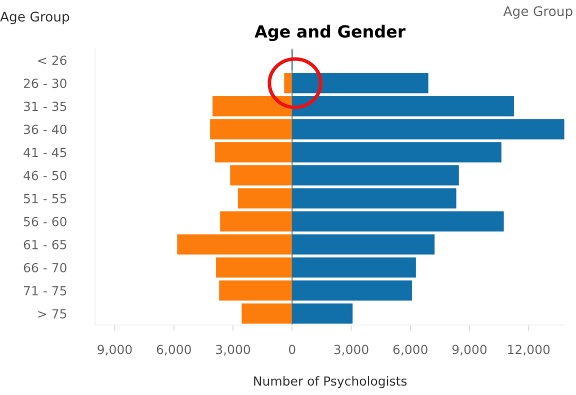 Image resolution: width=576 pixels, height=395 pixels. Describe the element at coordinates (52, 61) in the screenshot. I see `y-tick-label: < 26` at that location.